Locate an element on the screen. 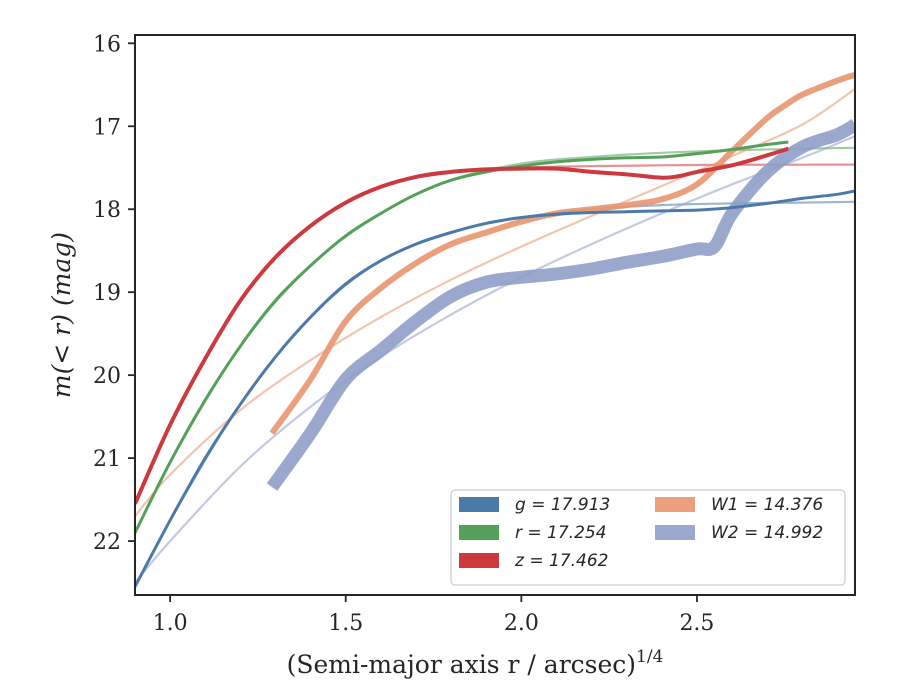 The height and width of the screenshot is (700, 900). legend-label-W2: W2 = 14.992 is located at coordinates (767, 533).